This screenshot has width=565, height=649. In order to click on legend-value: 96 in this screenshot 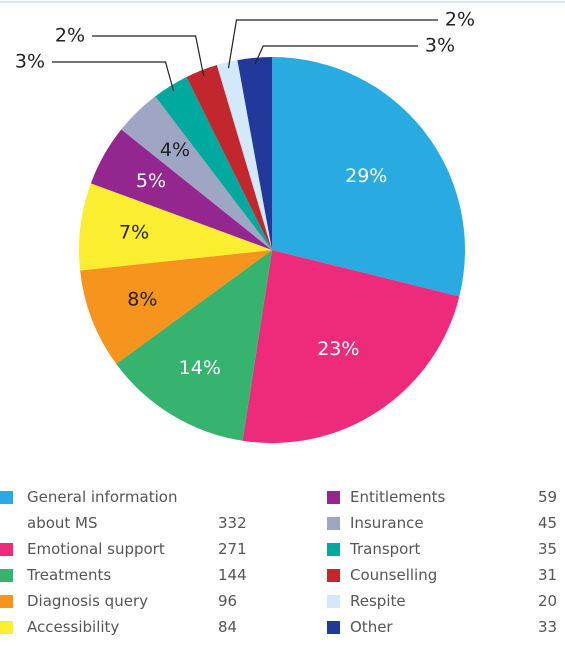, I will do `click(228, 601)`.